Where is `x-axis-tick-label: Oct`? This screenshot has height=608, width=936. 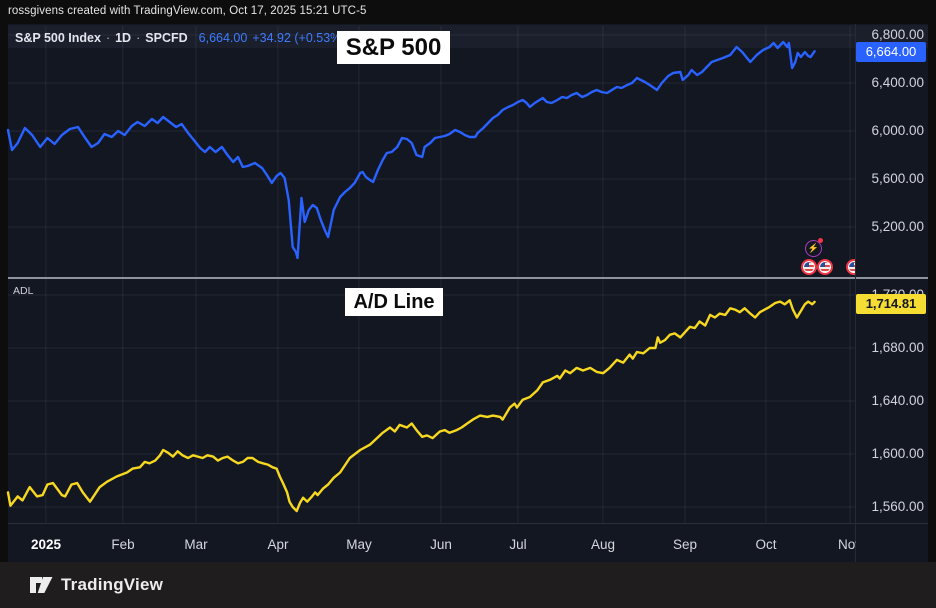
x-axis-tick-label: Oct is located at coordinates (766, 544).